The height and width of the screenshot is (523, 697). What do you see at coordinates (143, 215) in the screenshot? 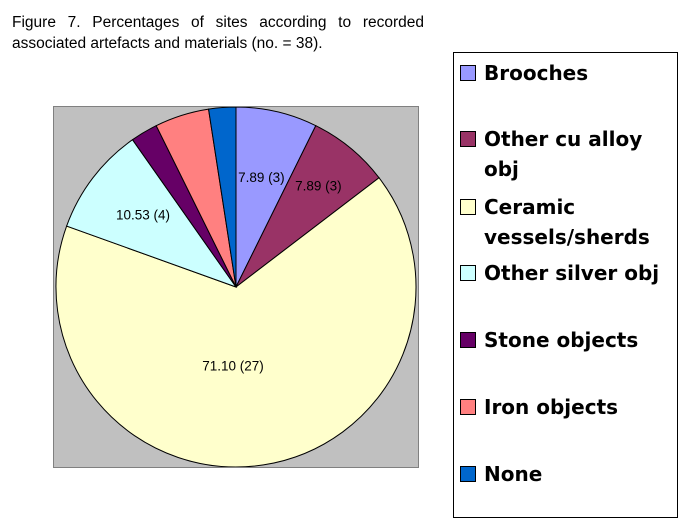
I see `data-label: 10.53 (4)` at bounding box center [143, 215].